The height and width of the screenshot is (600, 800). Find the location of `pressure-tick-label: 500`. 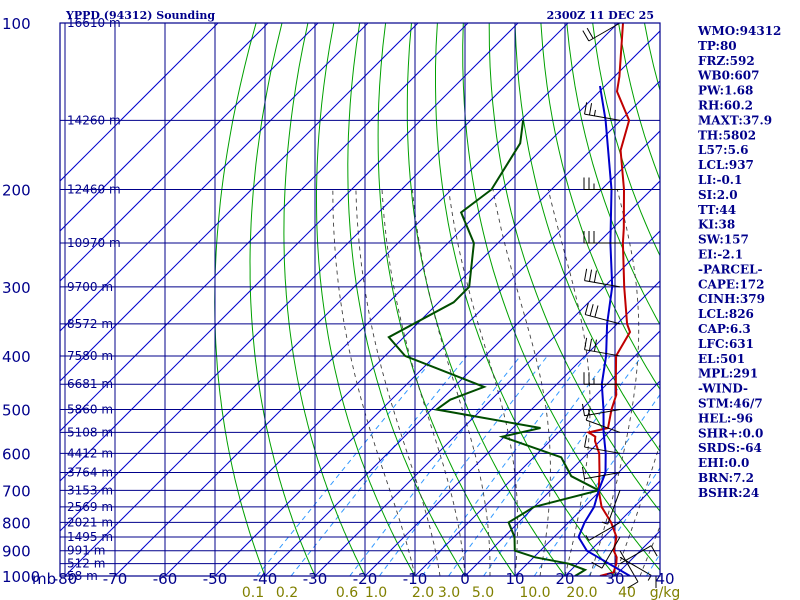

pressure-tick-label: 500 is located at coordinates (16, 411).